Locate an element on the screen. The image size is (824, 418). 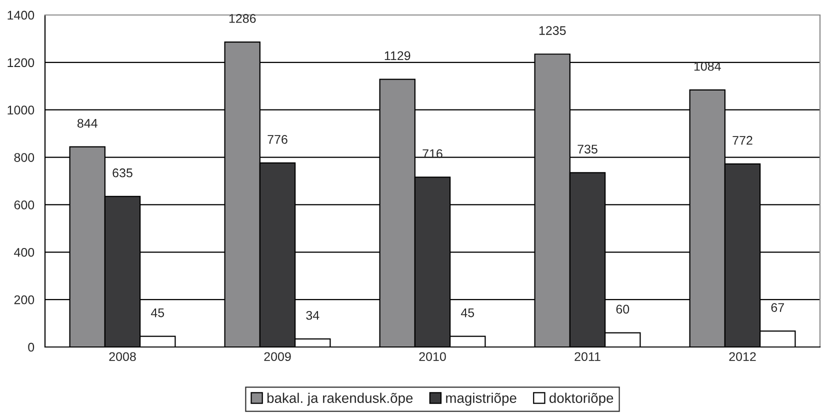
x-tick-label: 2008 is located at coordinates (122, 357).